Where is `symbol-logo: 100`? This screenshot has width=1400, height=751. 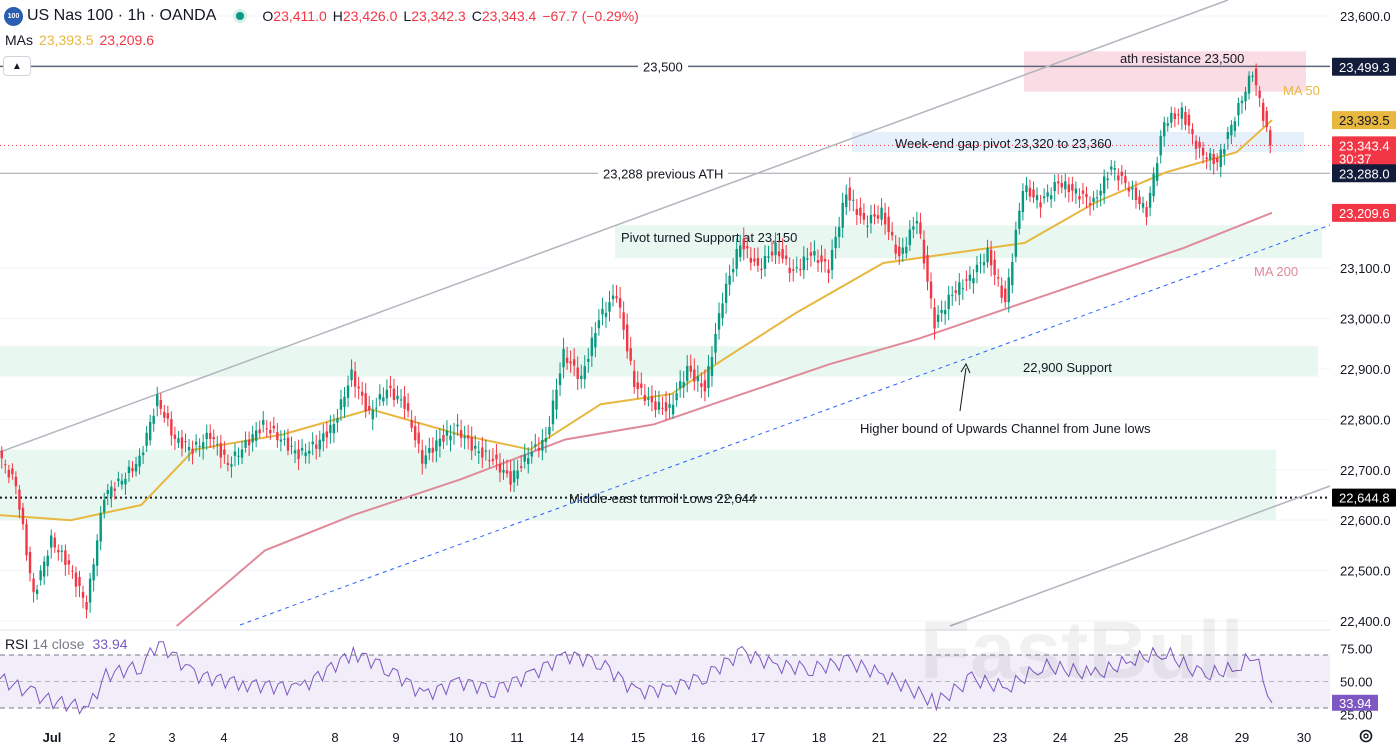 symbol-logo: 100 is located at coordinates (13, 16).